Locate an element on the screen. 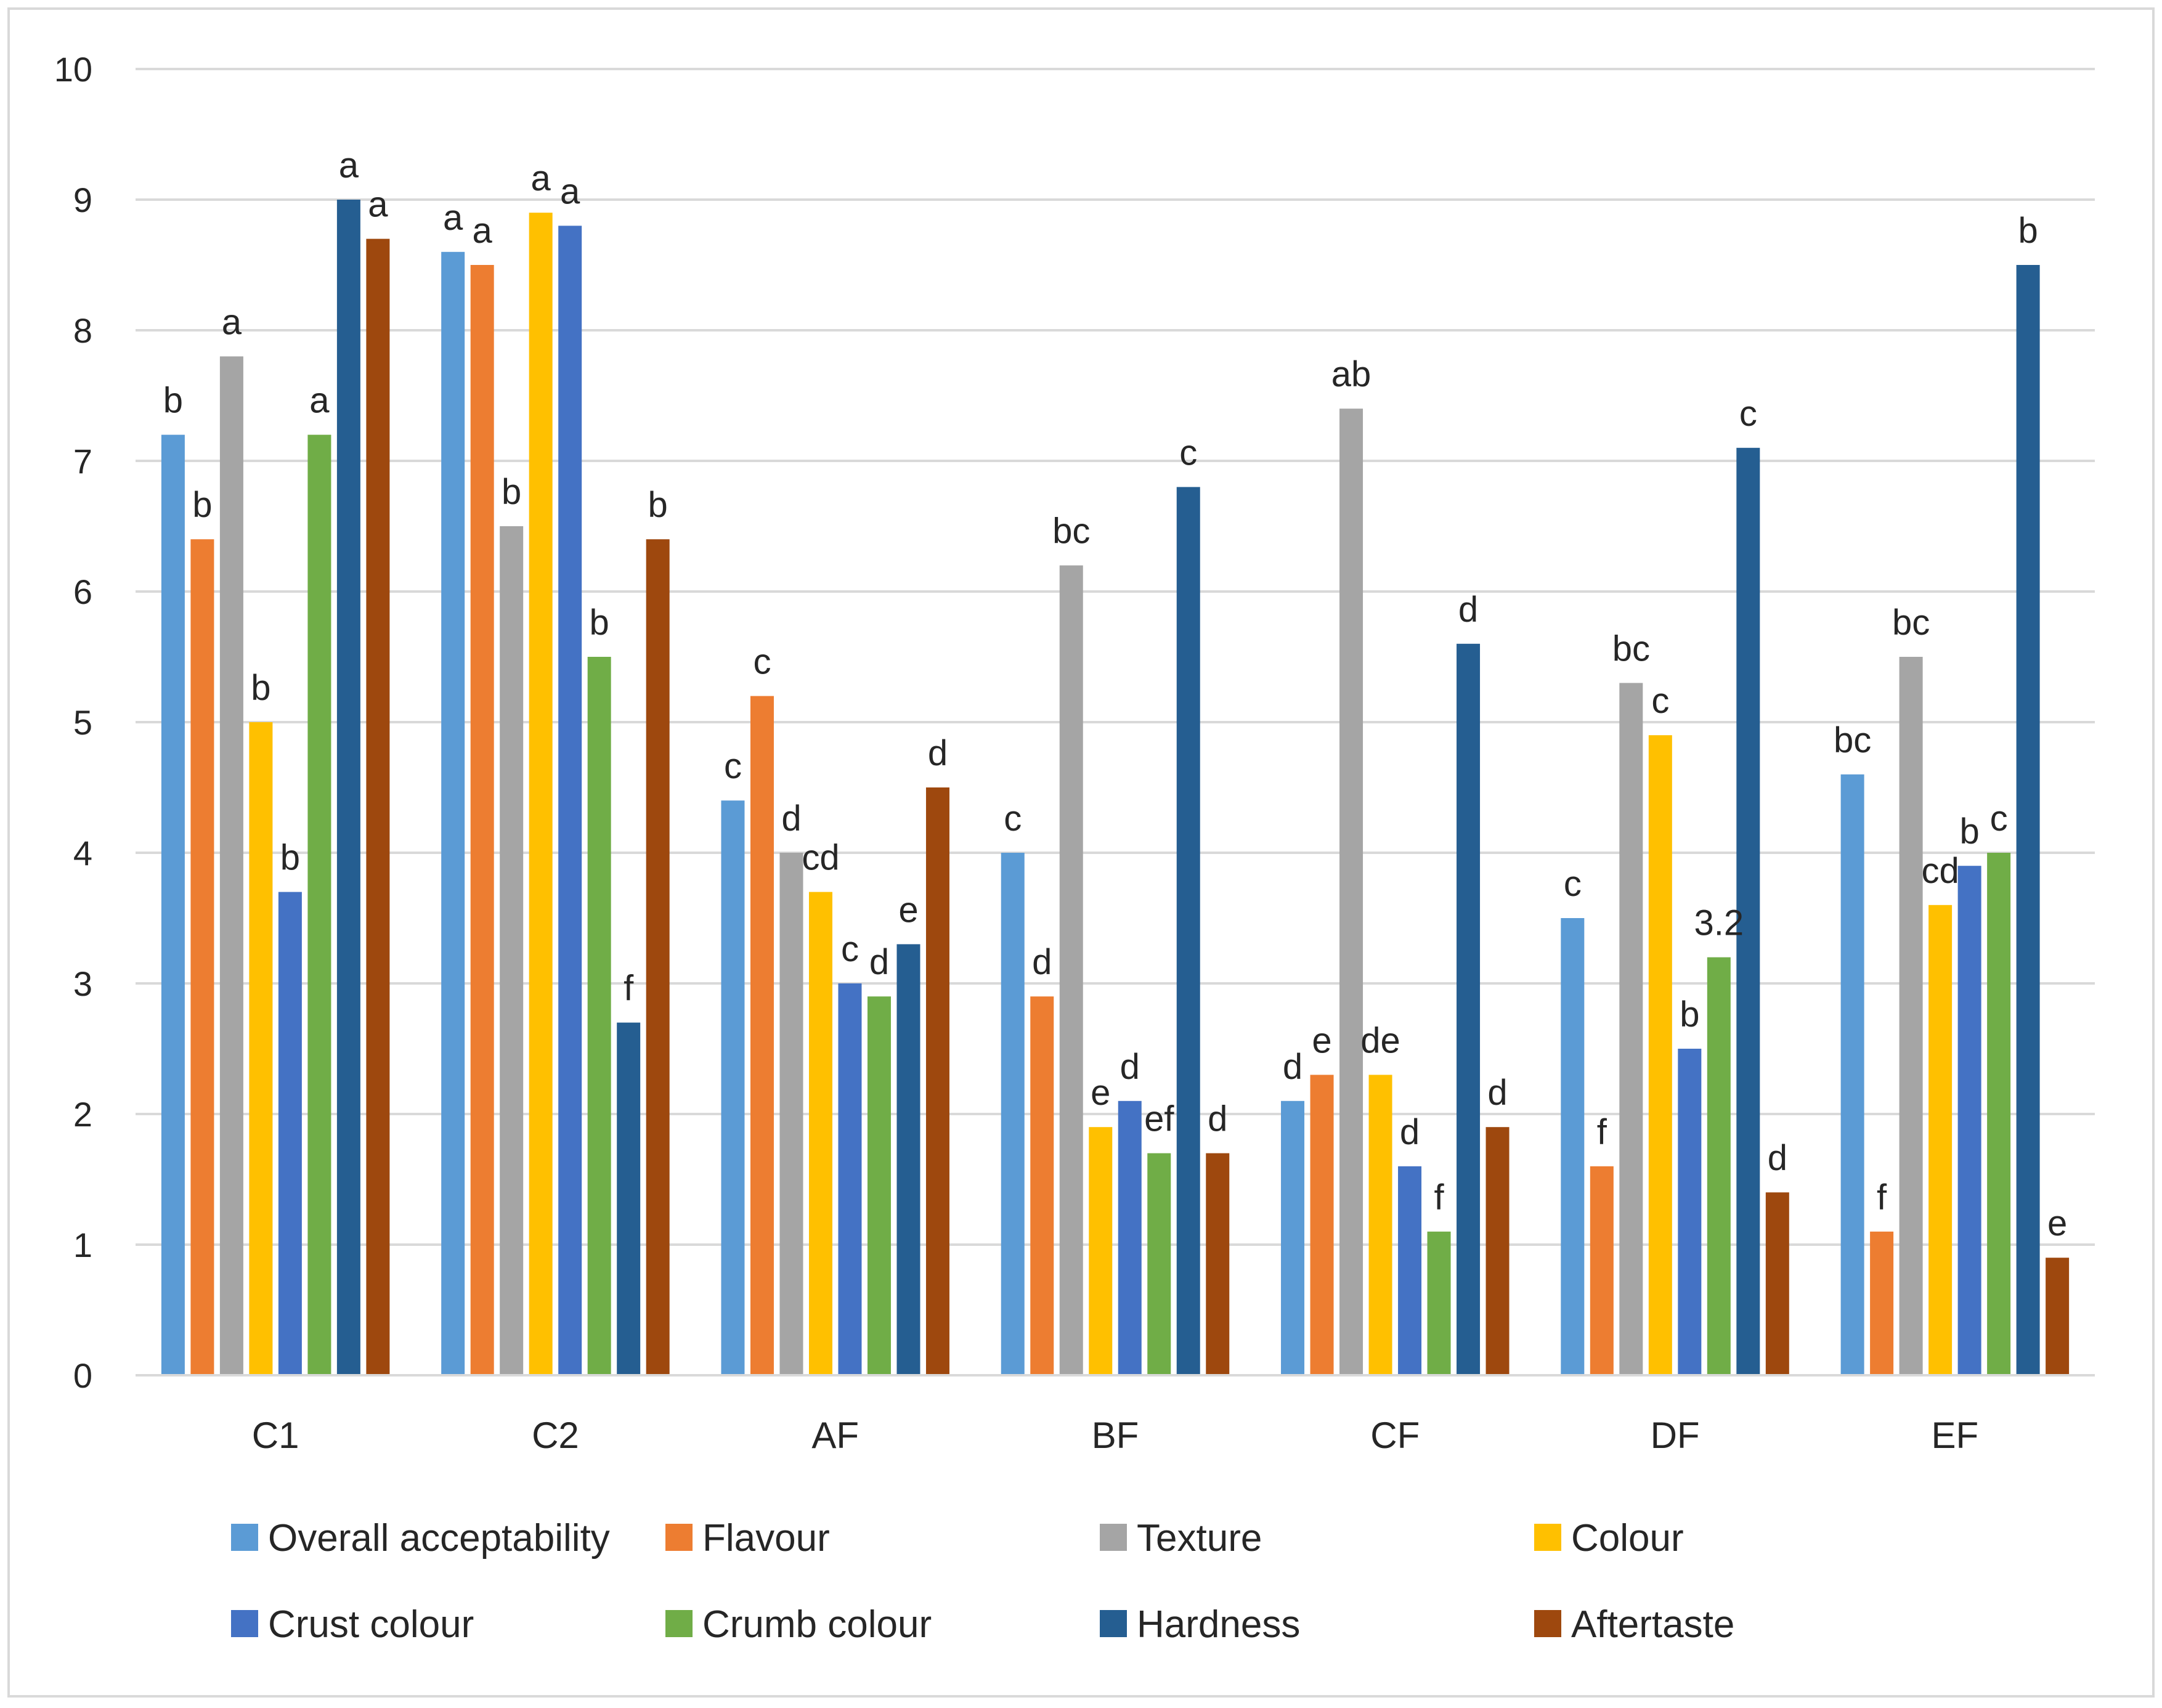 The width and height of the screenshot is (2162, 1708). bar-aftertaste-c2 is located at coordinates (658, 957).